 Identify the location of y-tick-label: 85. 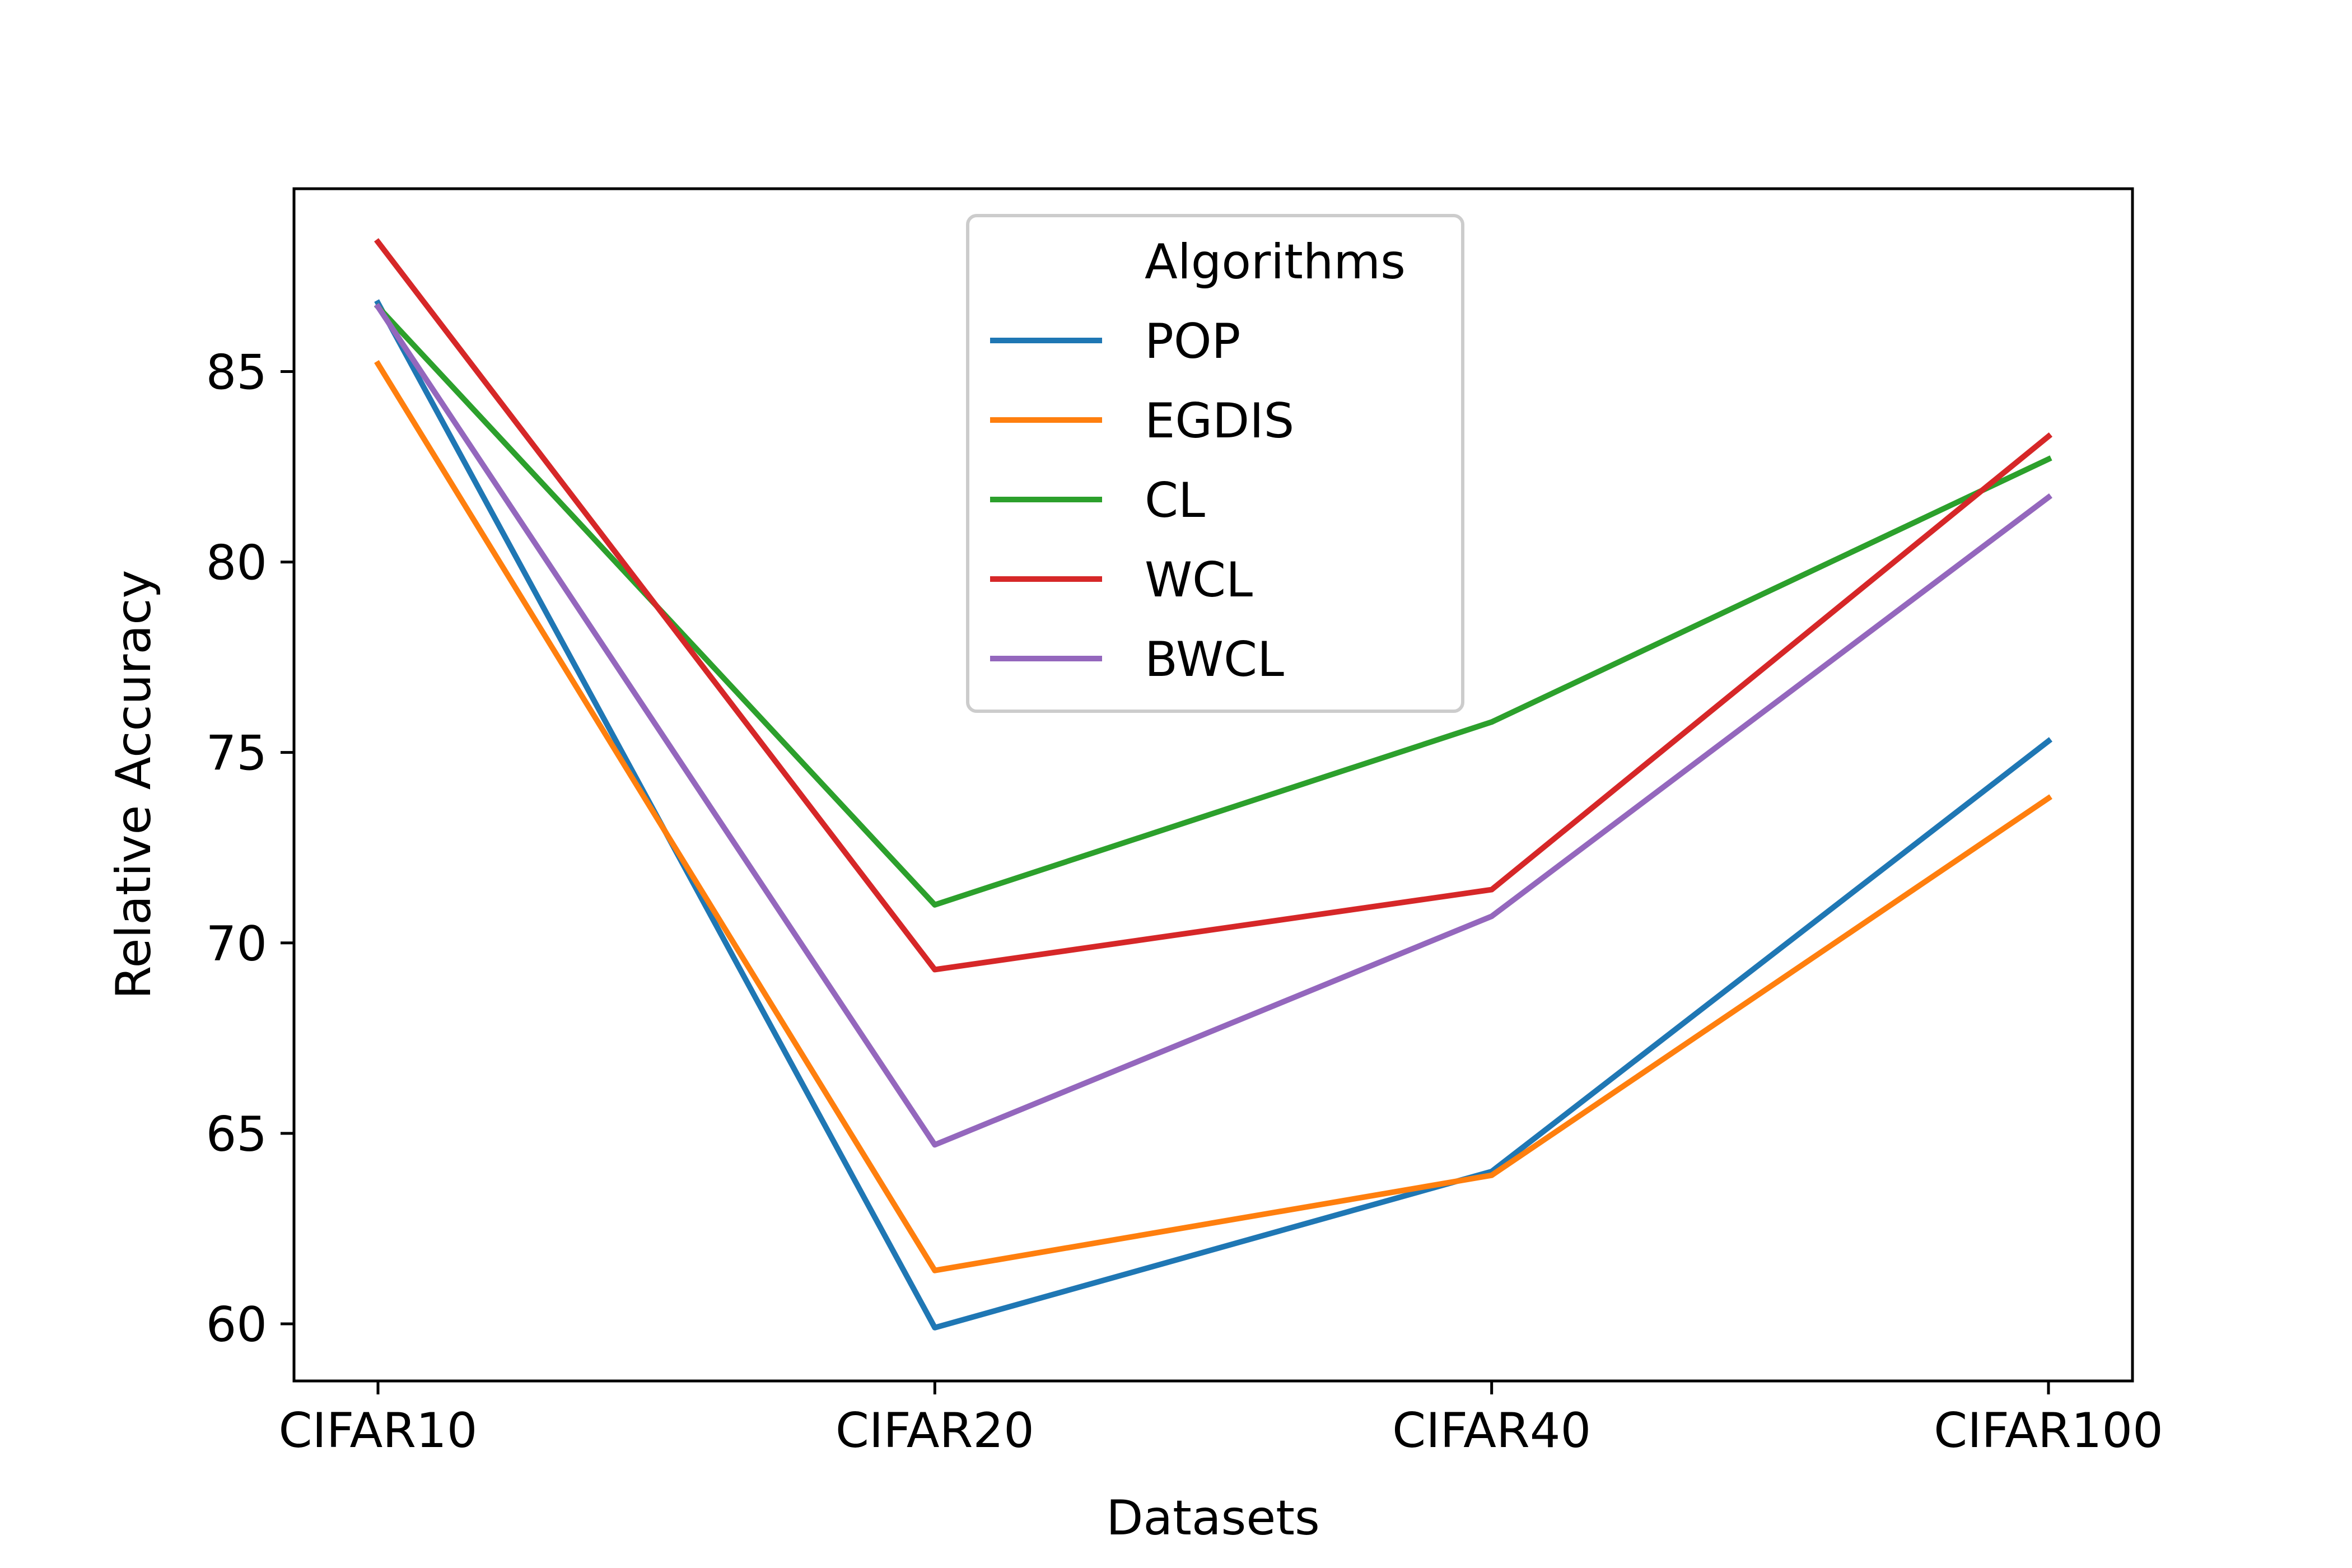
(237, 372).